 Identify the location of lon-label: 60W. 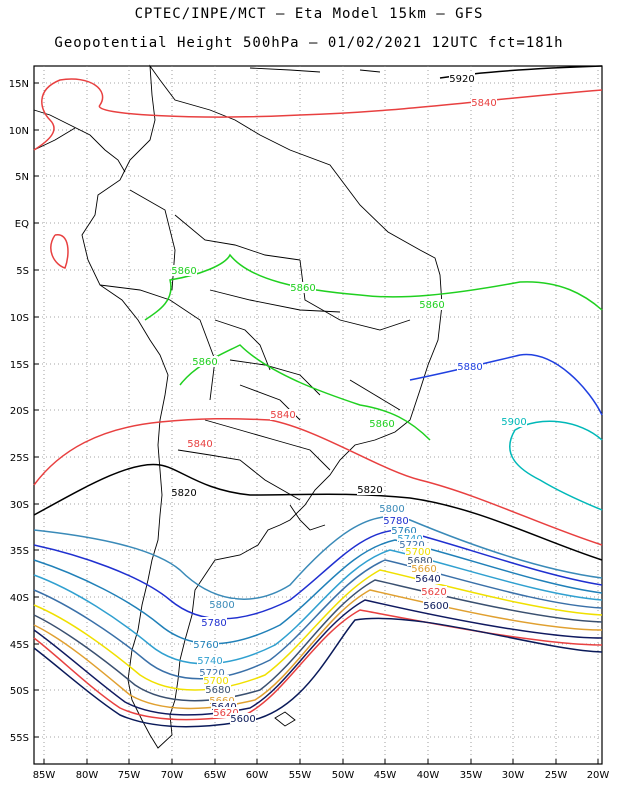
(257, 775).